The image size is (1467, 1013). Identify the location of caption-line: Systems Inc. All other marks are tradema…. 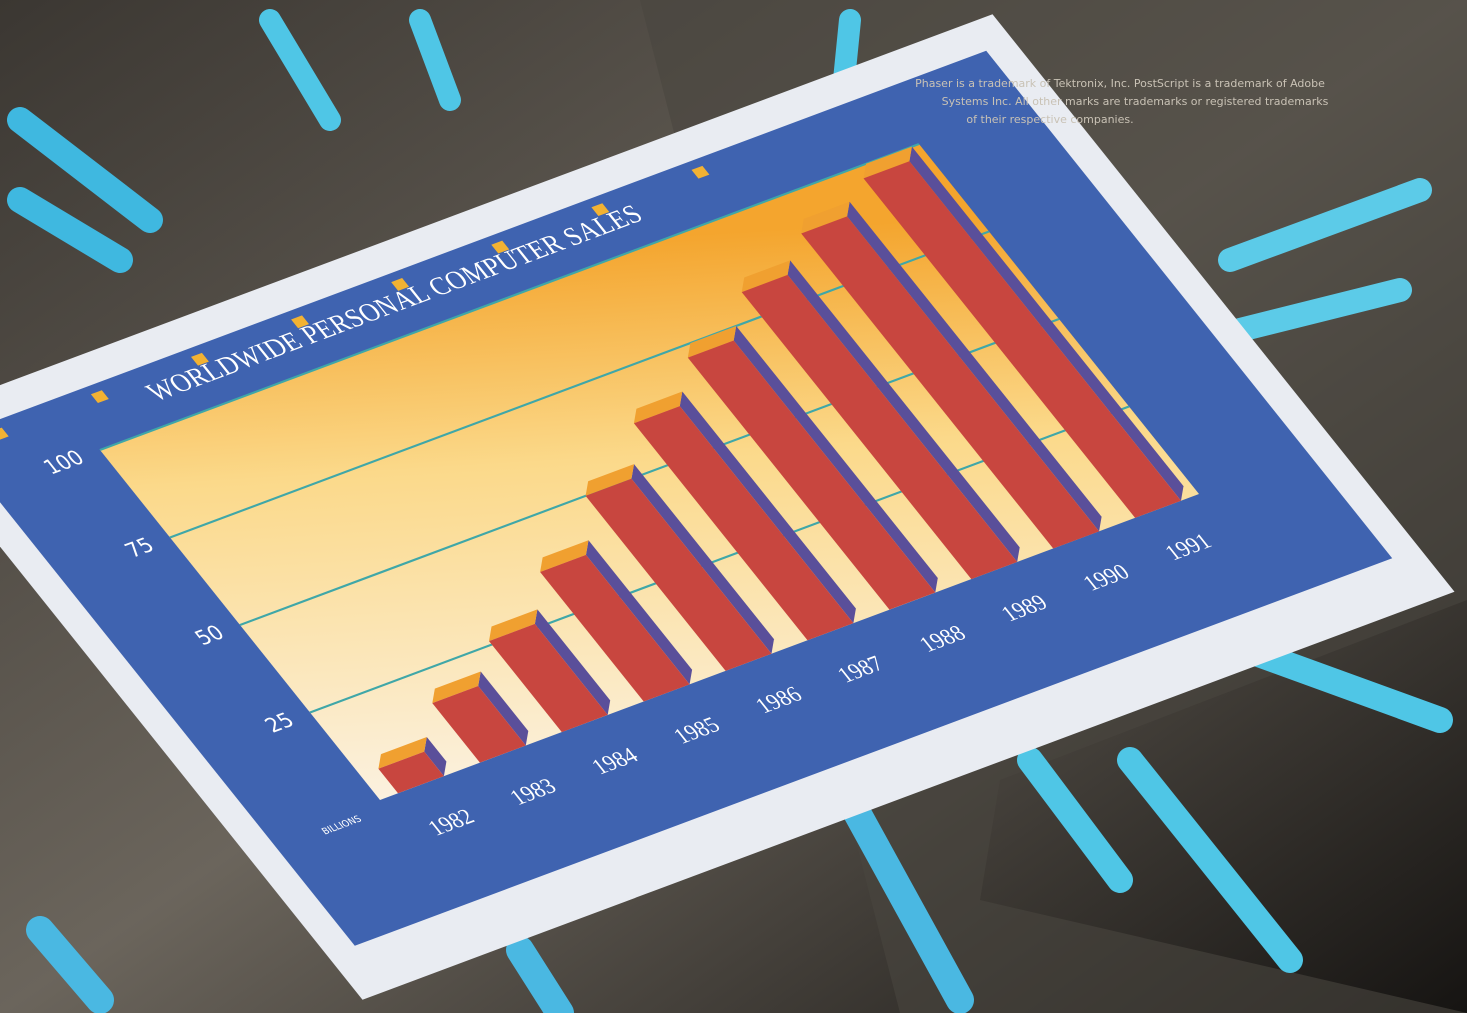
(1135, 101).